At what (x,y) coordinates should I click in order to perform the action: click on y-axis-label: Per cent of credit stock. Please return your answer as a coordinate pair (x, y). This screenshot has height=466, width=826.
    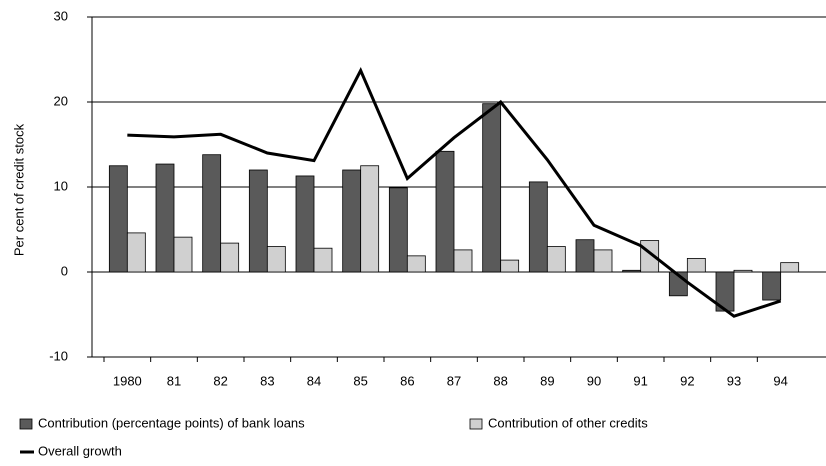
    Looking at the image, I should click on (18, 189).